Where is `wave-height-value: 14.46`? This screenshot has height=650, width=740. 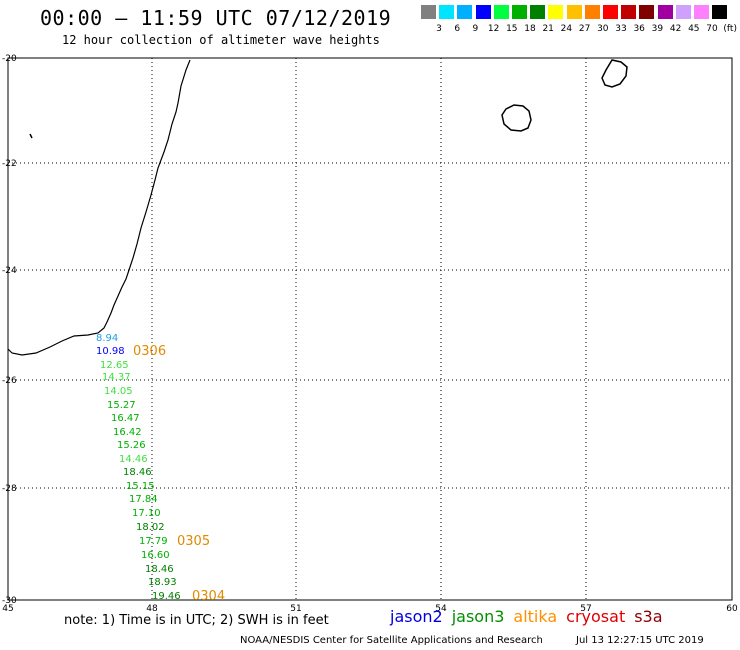
wave-height-value: 14.46 is located at coordinates (133, 459).